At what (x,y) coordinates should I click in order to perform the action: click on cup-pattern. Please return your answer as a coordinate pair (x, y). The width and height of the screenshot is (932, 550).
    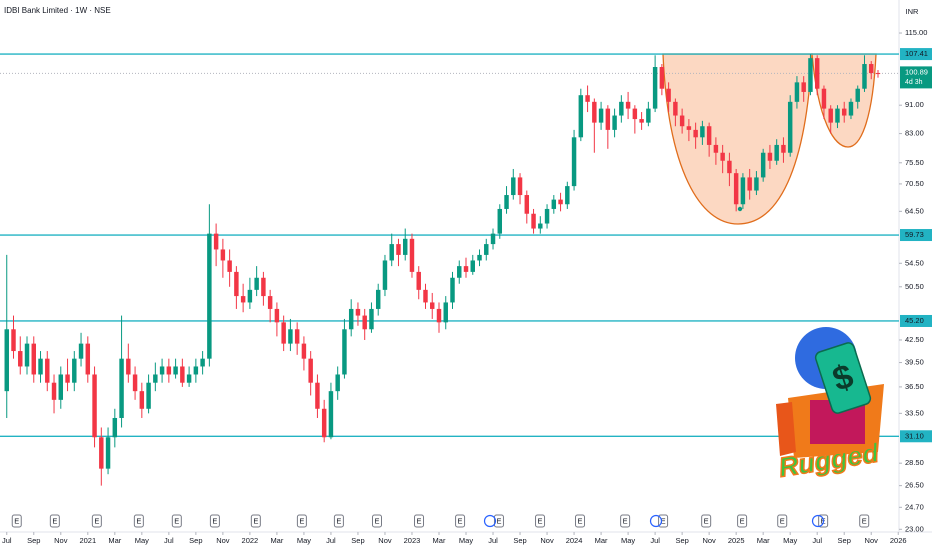
    Looking at the image, I should click on (737, 139).